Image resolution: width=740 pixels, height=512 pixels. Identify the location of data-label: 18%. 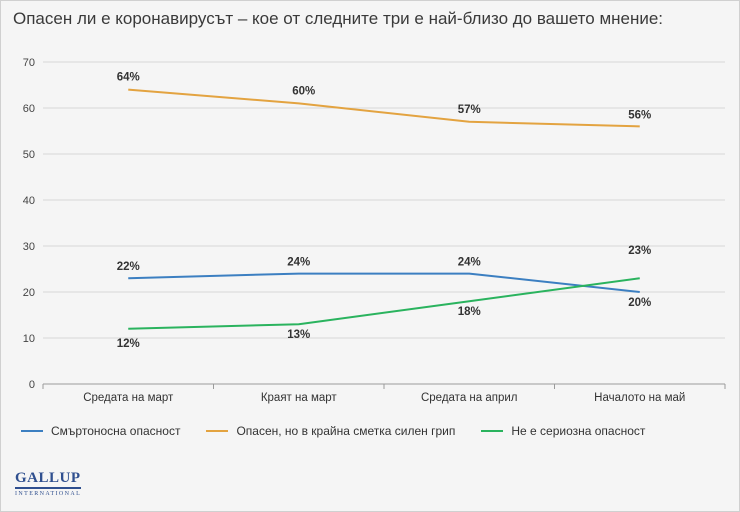
(469, 312).